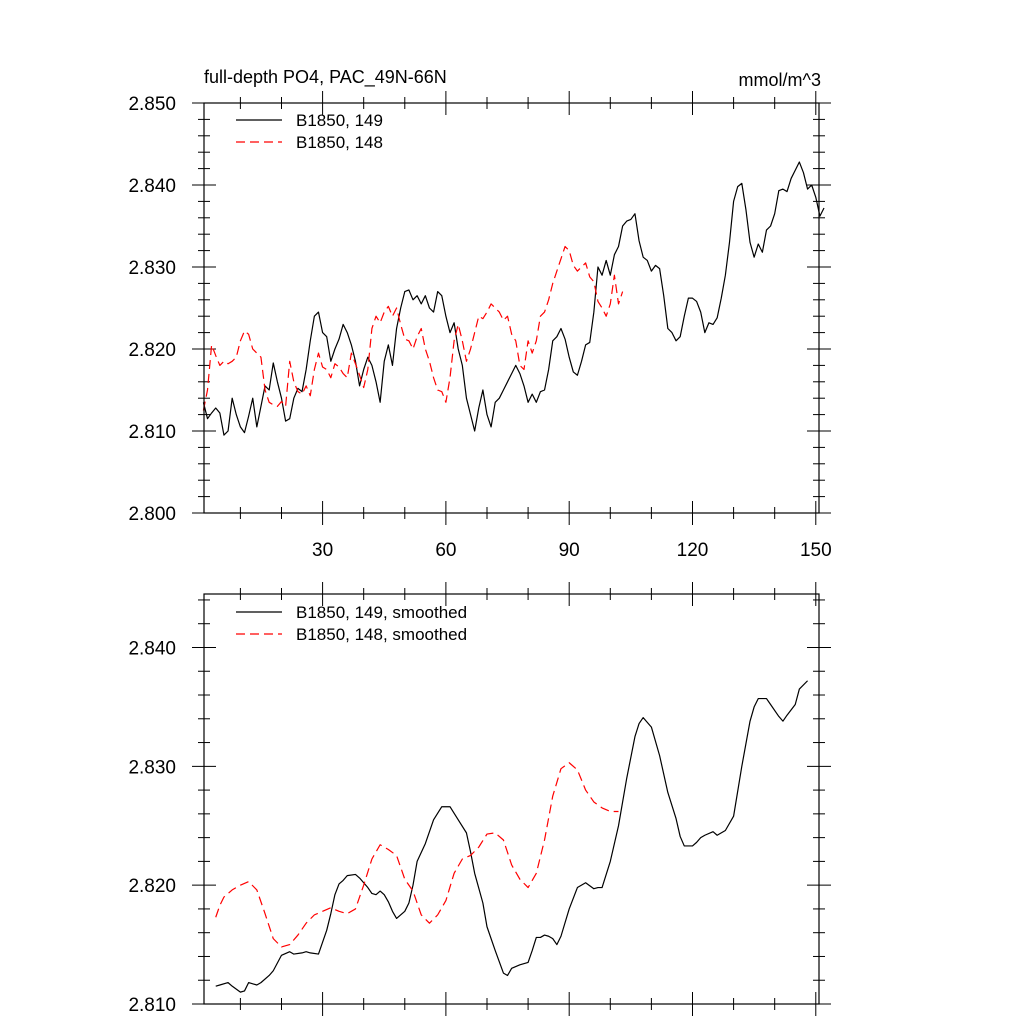  What do you see at coordinates (322, 550) in the screenshot?
I see `x-tick-label: 30` at bounding box center [322, 550].